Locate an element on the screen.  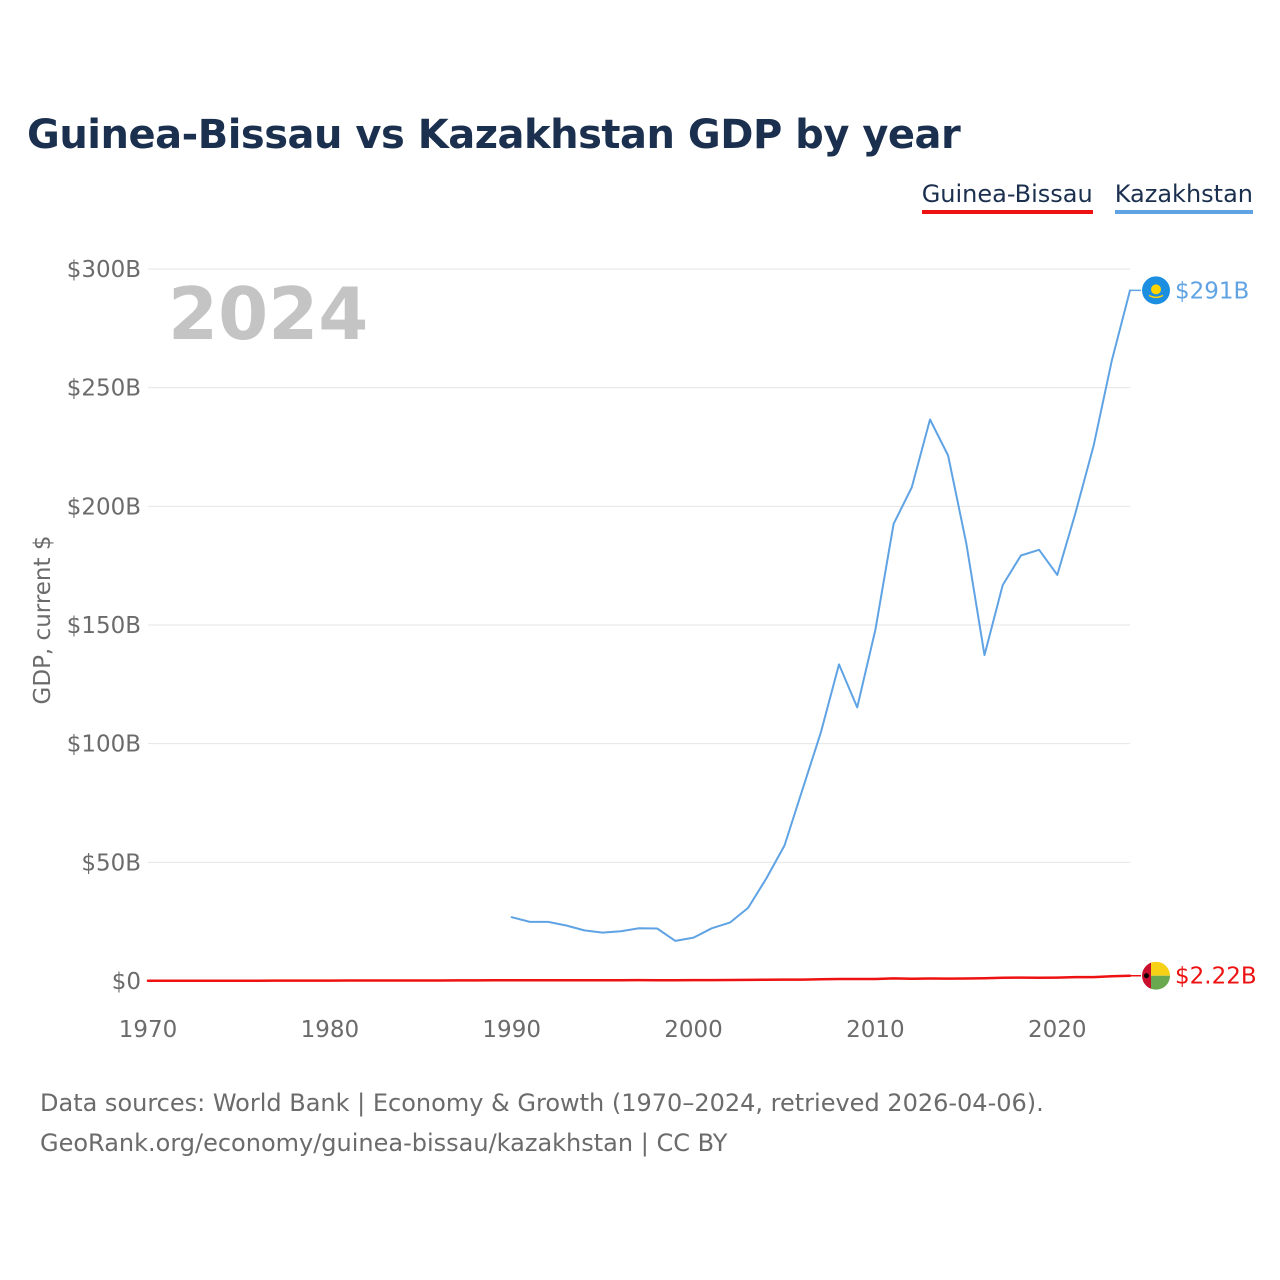
y-tick-label: $250B is located at coordinates (104, 389).